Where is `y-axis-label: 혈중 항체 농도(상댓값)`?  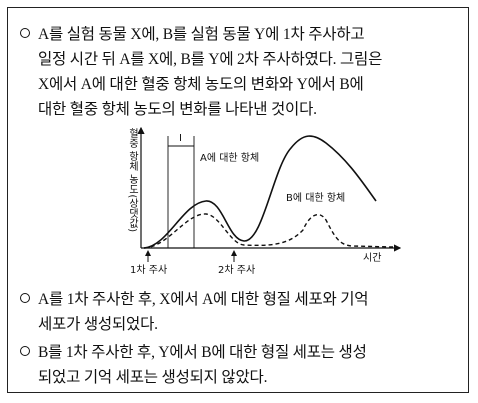 y-axis-label: 혈중 항체 농도(상댓값) is located at coordinates (133, 179).